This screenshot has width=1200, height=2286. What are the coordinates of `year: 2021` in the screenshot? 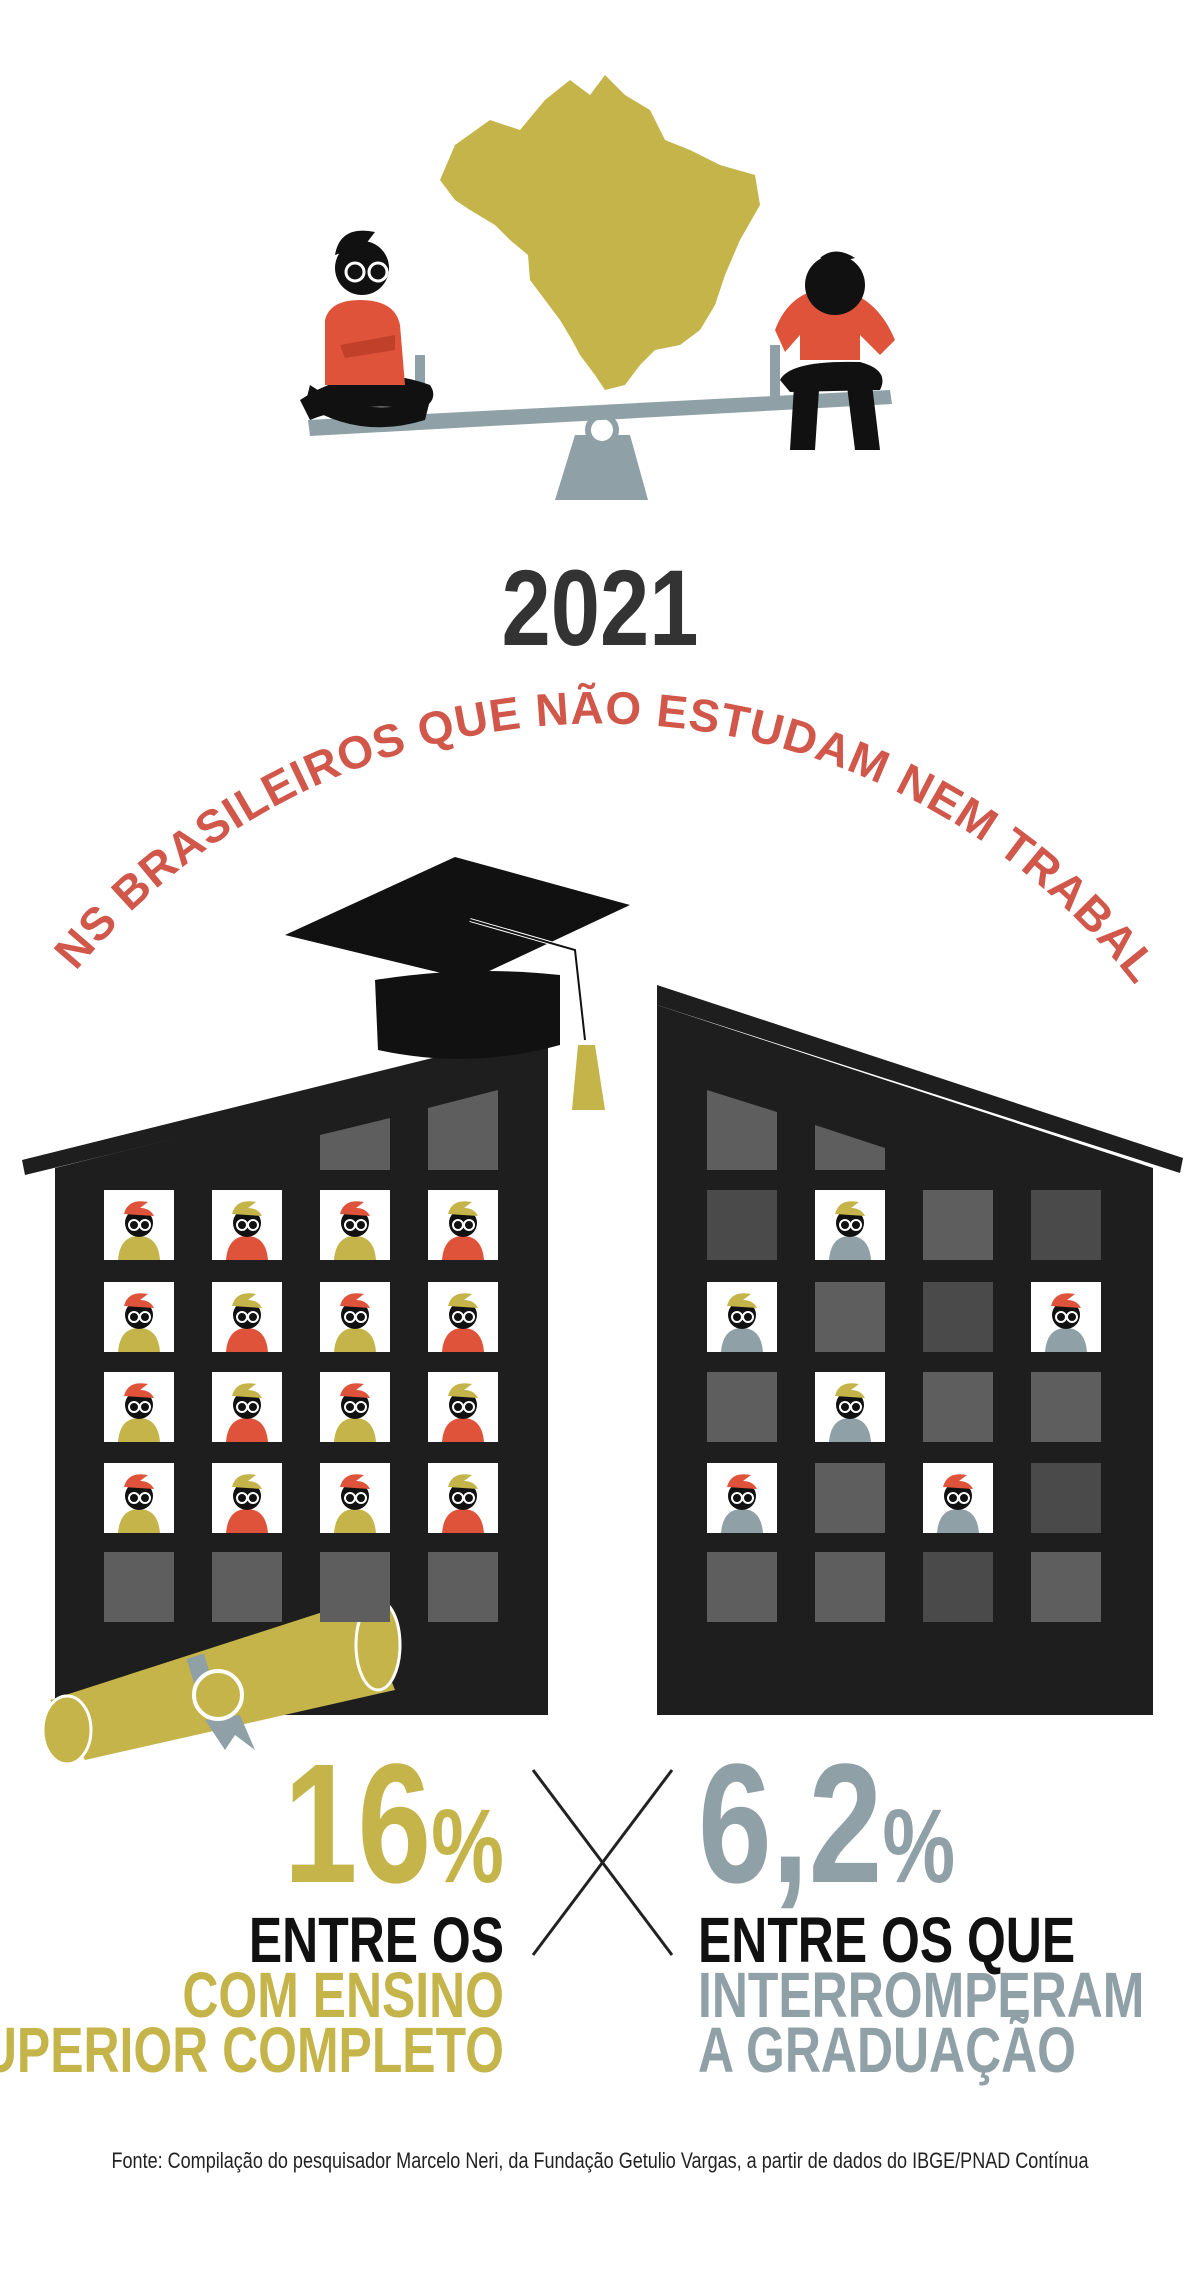 It's located at (600, 608).